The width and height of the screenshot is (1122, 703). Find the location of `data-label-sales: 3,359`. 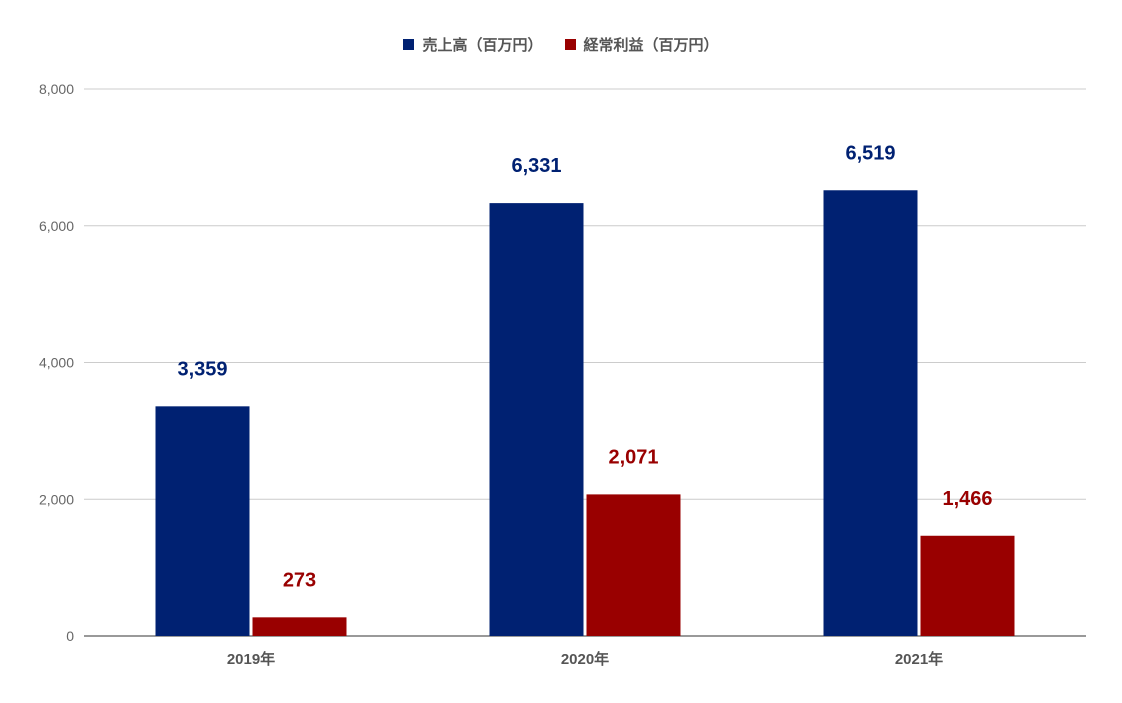

data-label-sales: 3,359 is located at coordinates (202, 369).